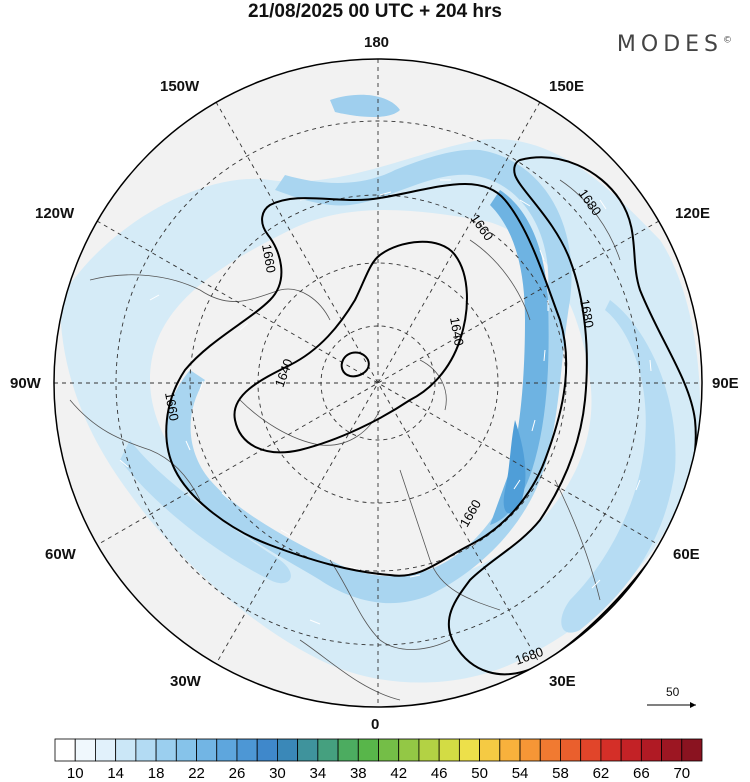 The height and width of the screenshot is (782, 750). I want to click on colorbar-tick-label: 62, so click(601, 773).